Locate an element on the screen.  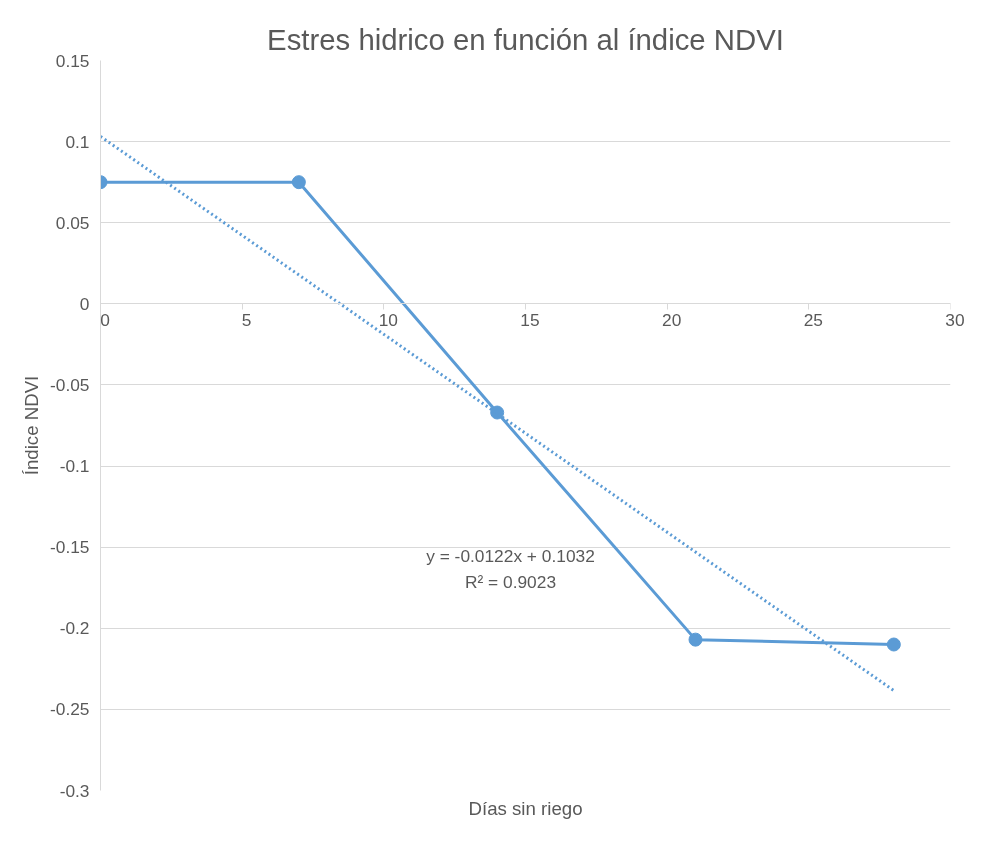
y-tick-label: 0.05 is located at coordinates (72, 222).